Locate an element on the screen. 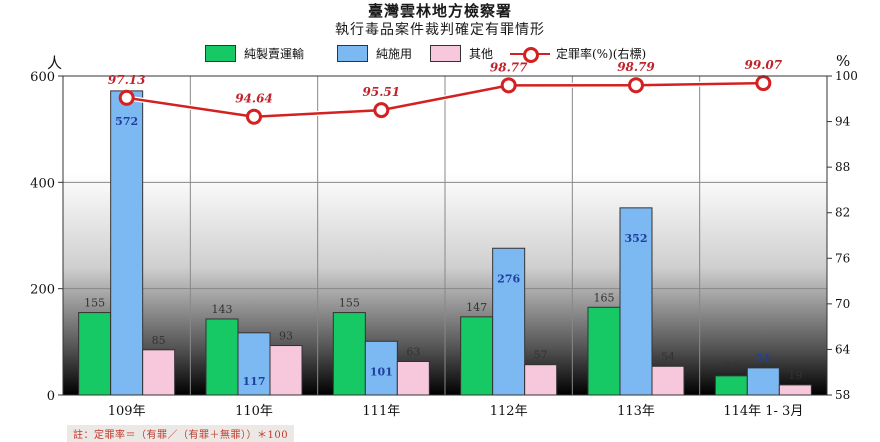 Image resolution: width=880 pixels, height=442 pixels. legend-swatch-series2 is located at coordinates (352, 53).